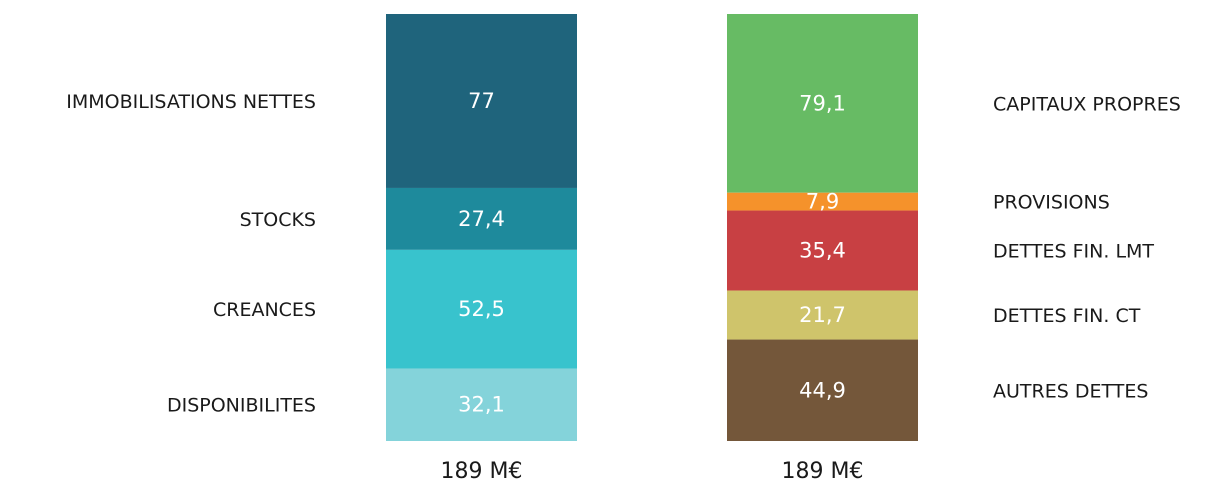 This screenshot has height=483, width=1227. I want to click on data-label: 7,9, so click(822, 202).